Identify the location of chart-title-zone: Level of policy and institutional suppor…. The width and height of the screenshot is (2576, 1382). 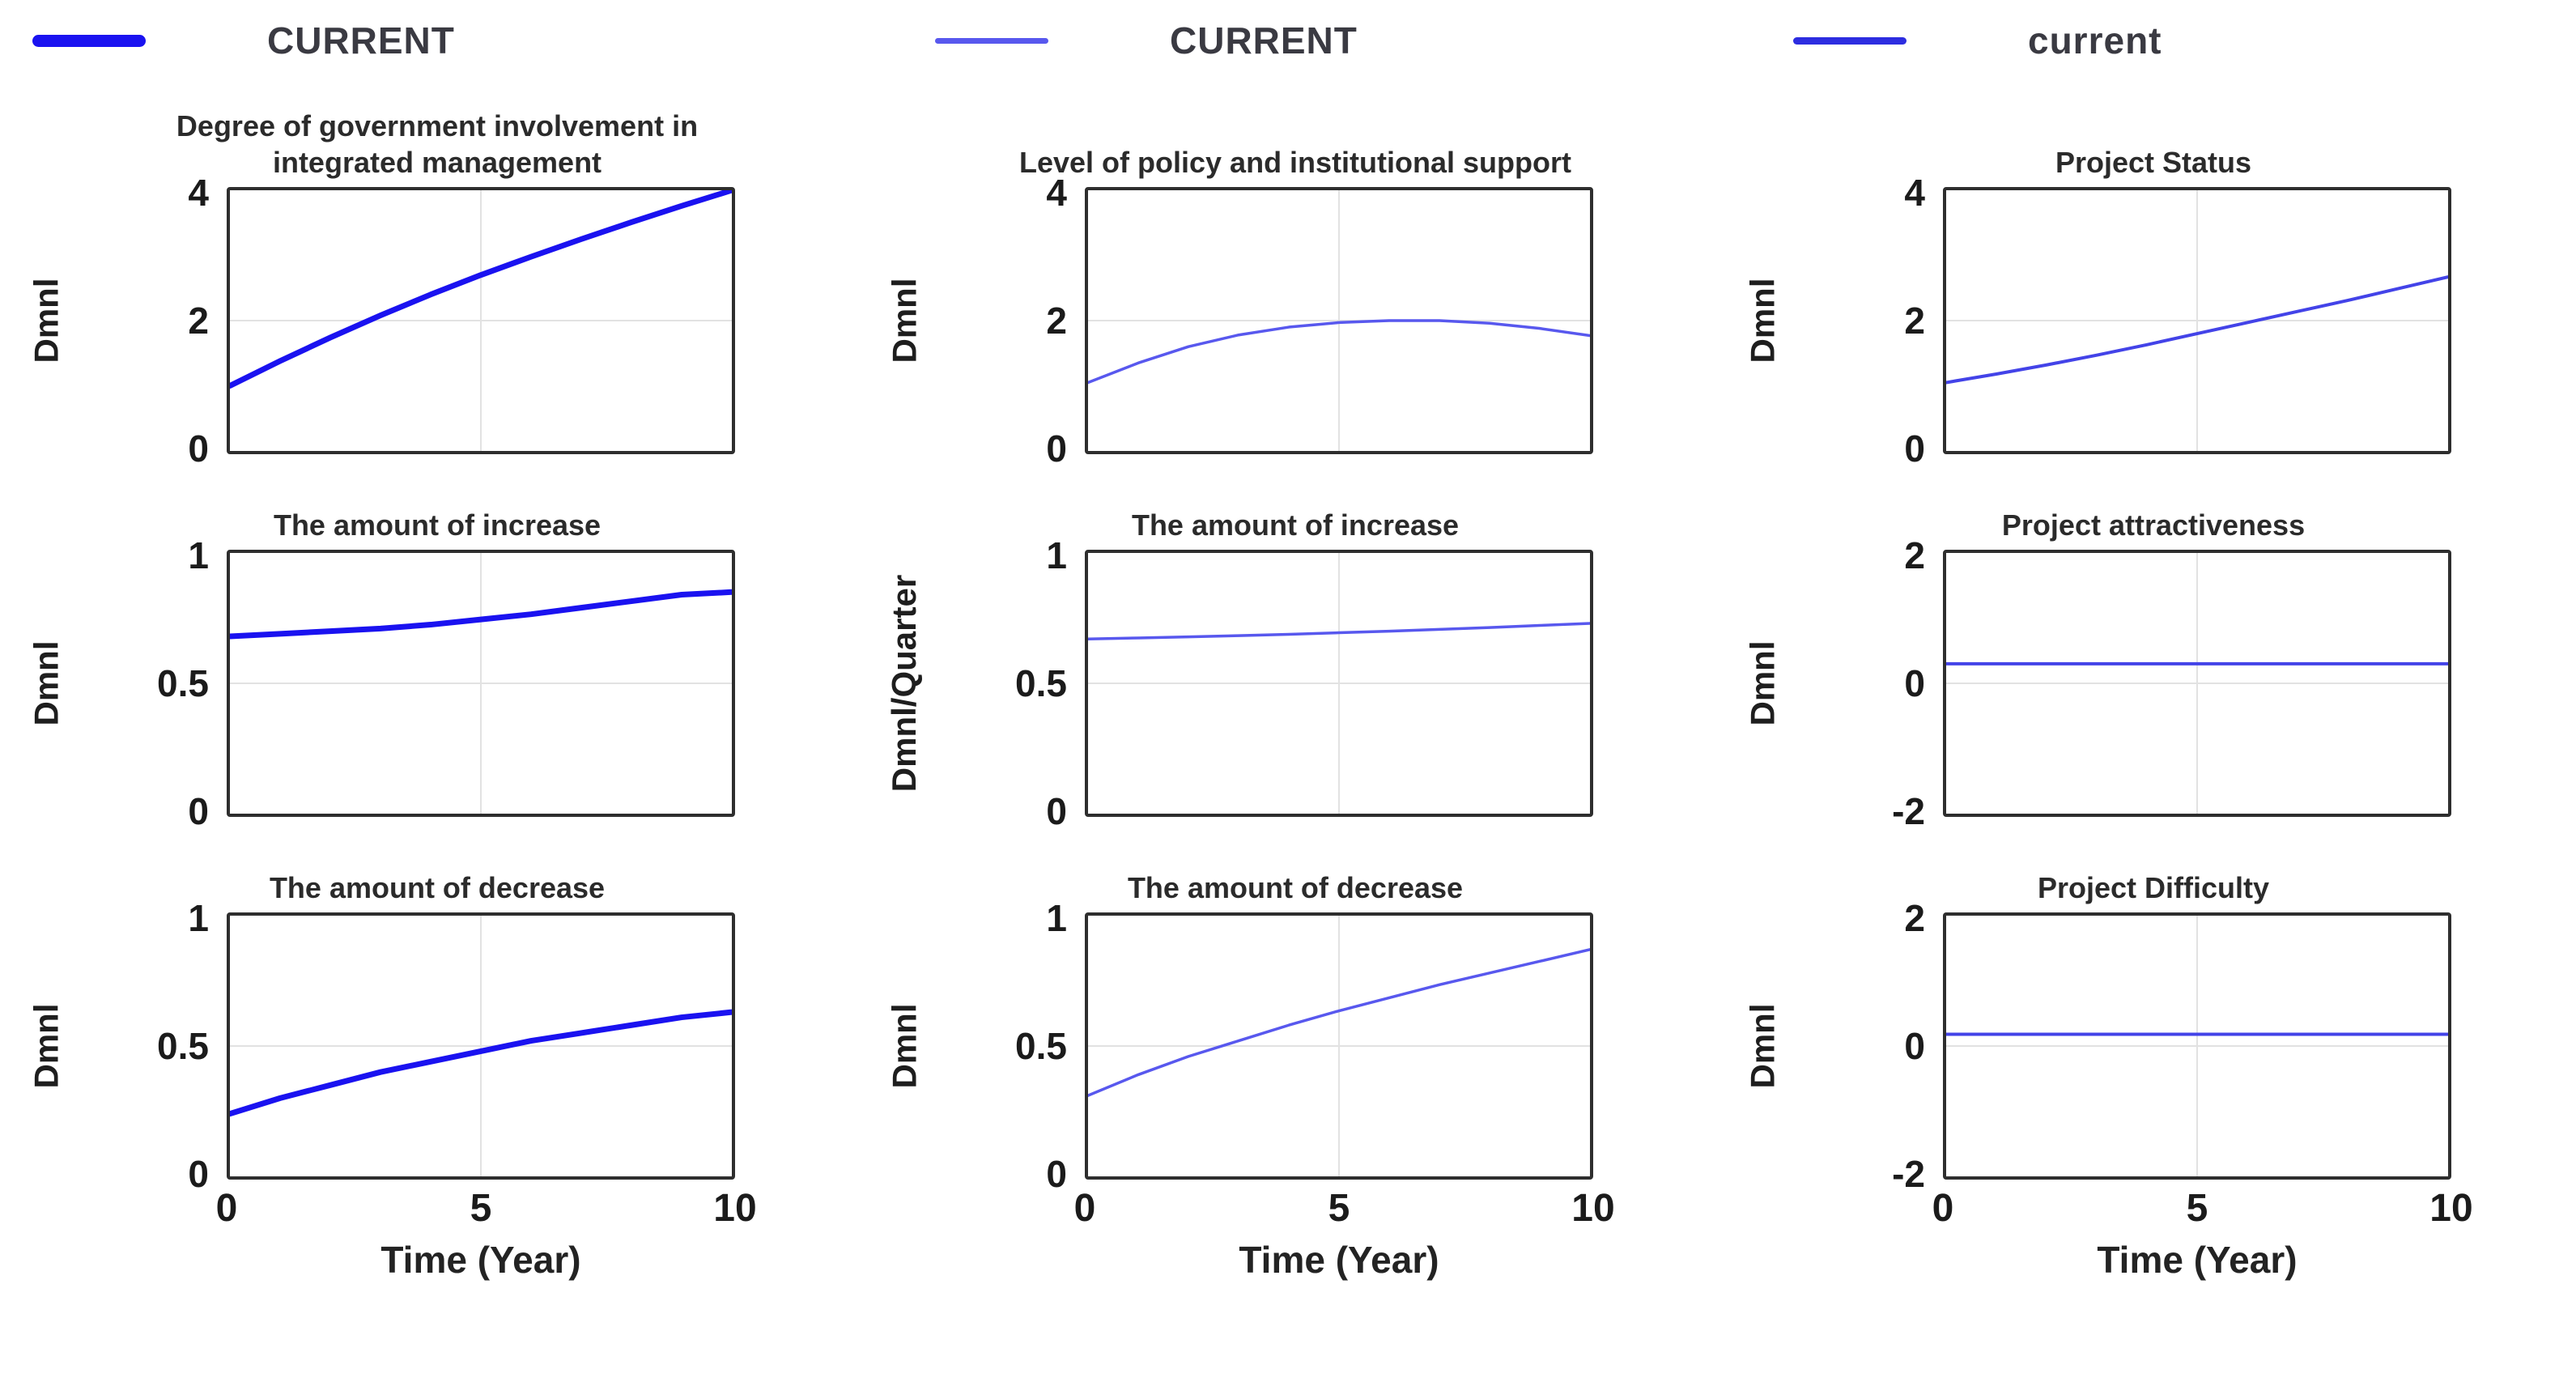
(1295, 128).